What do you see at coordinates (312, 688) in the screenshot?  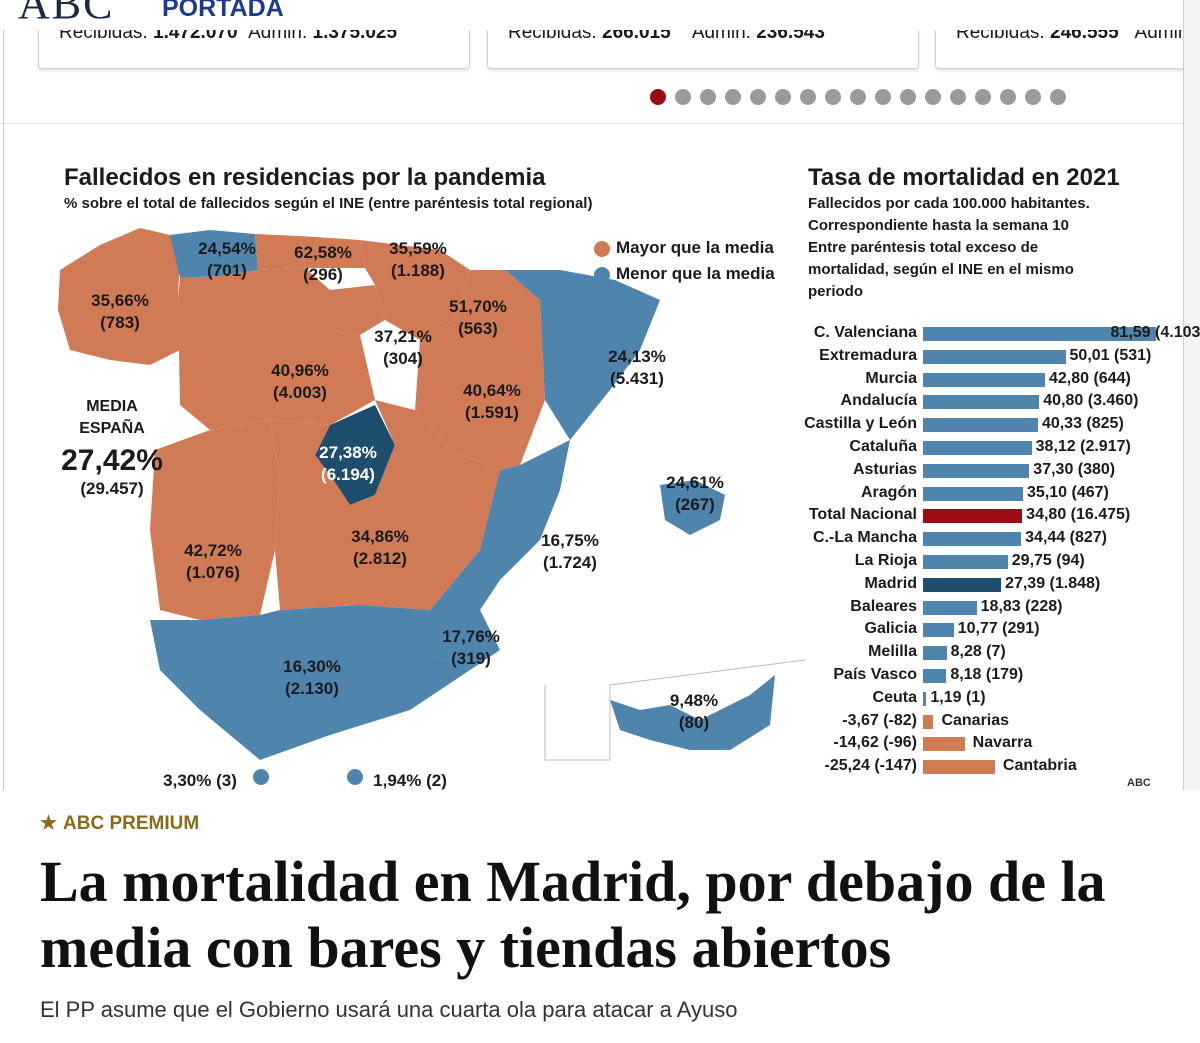 I see `region-total: (2.130)` at bounding box center [312, 688].